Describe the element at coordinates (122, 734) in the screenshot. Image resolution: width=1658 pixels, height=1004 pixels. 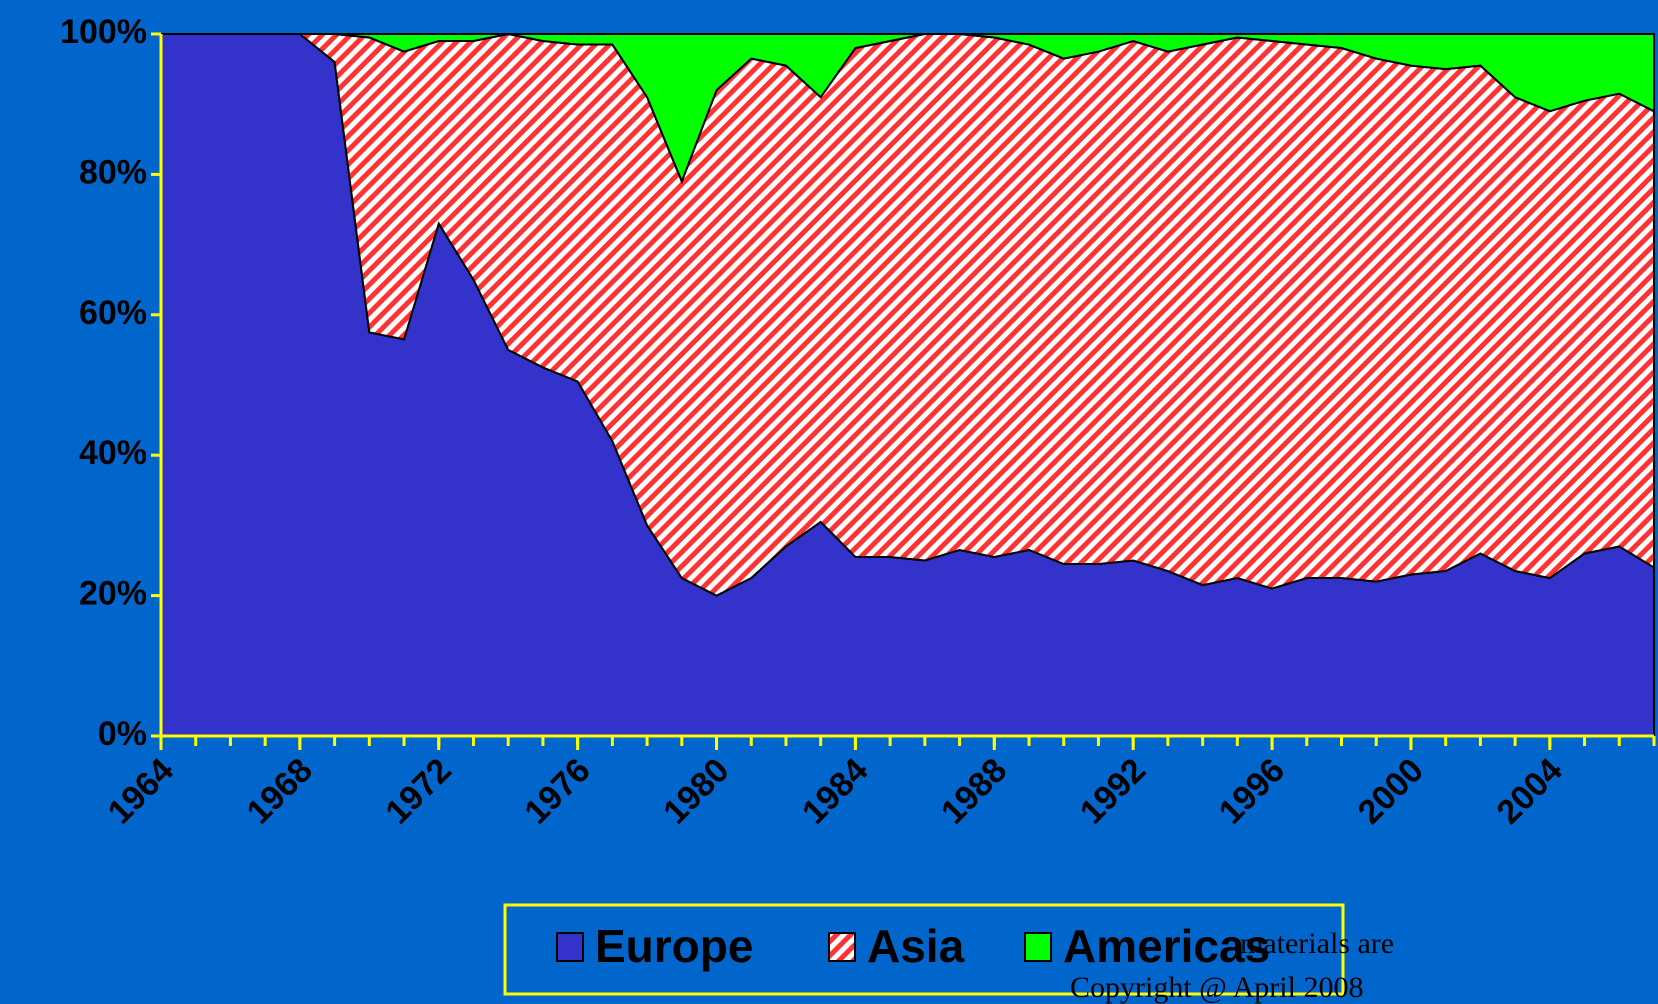
I see `y-tick-label: 0%` at that location.